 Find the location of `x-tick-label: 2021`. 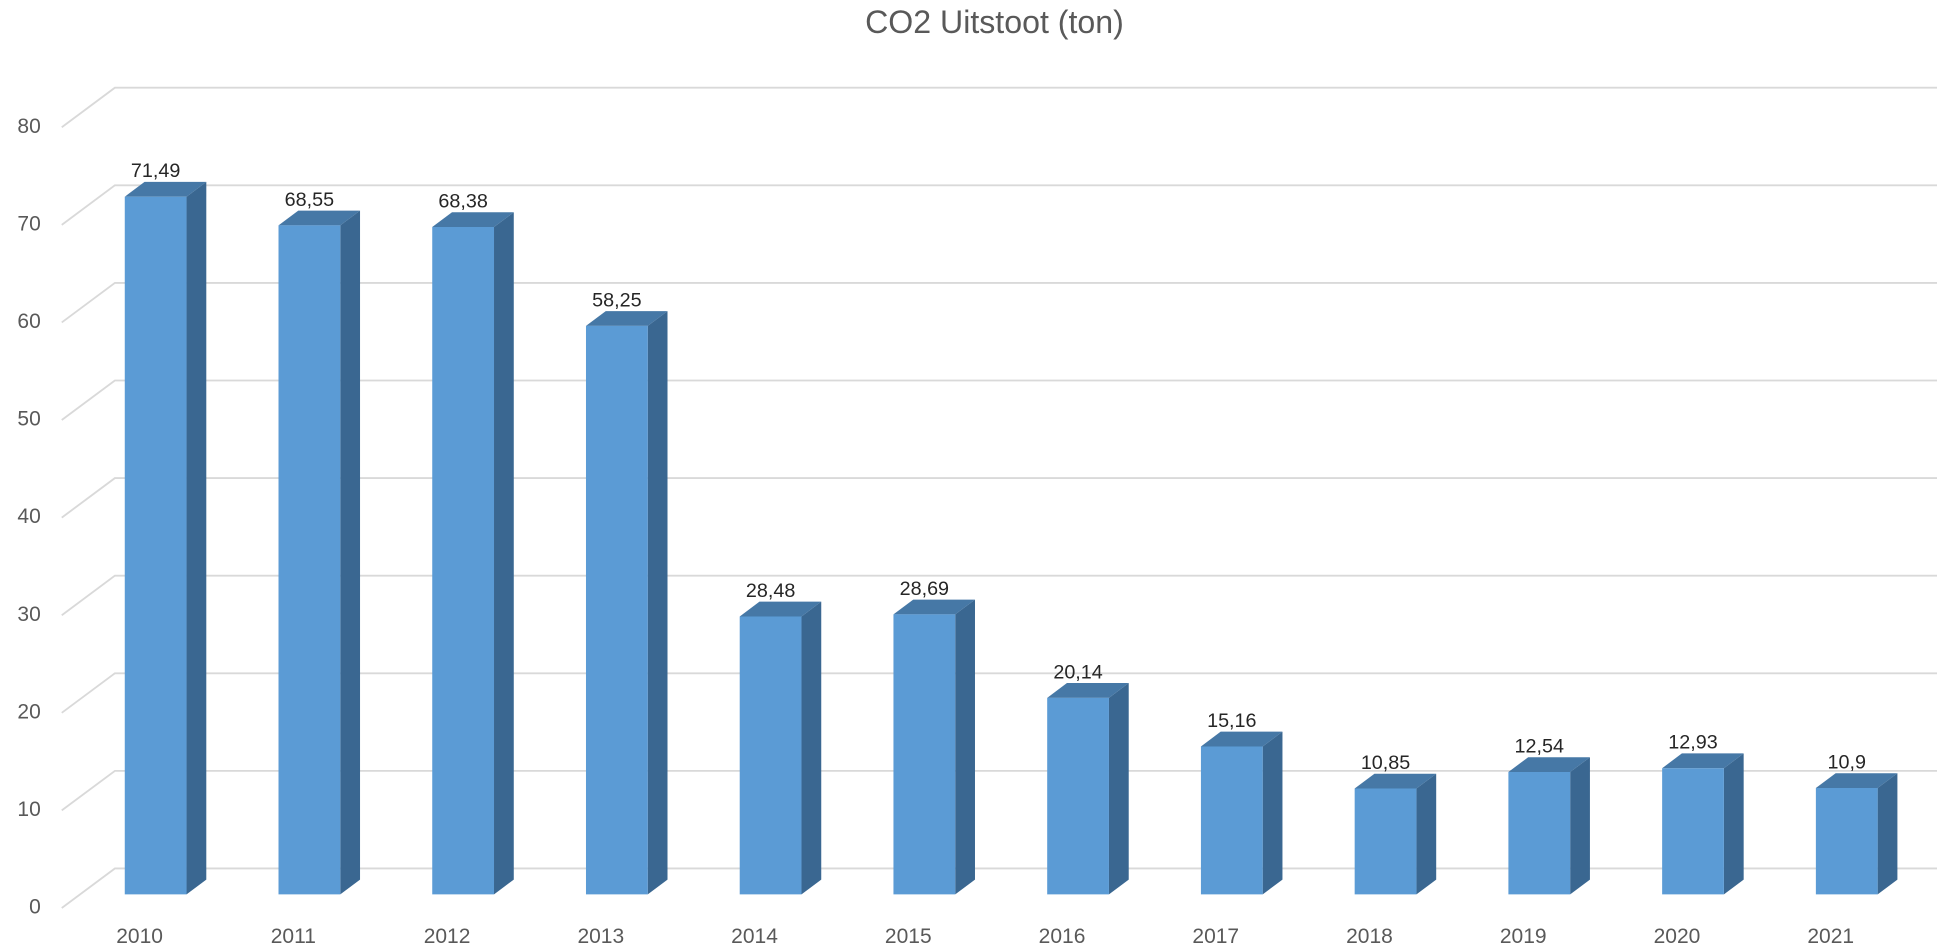

x-tick-label: 2021 is located at coordinates (1830, 936).